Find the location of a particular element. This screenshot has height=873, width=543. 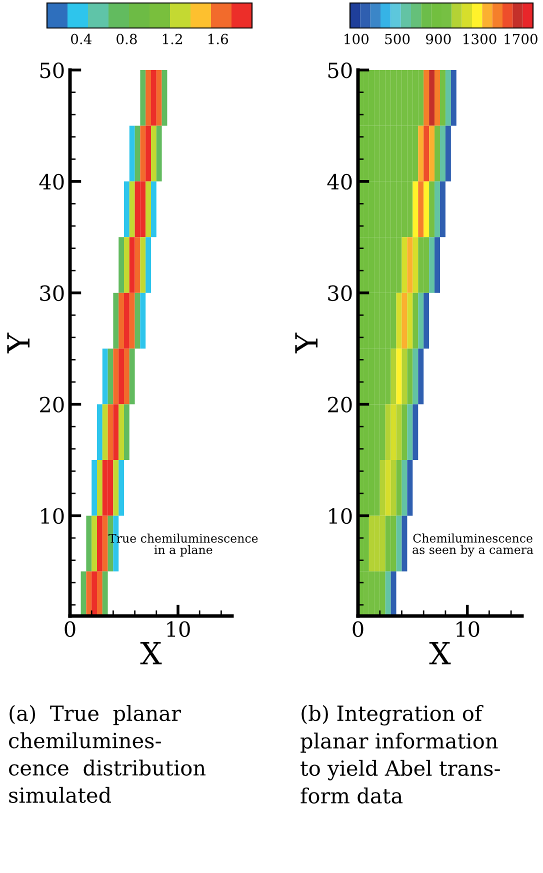

color-bar-label: 500 is located at coordinates (397, 39).